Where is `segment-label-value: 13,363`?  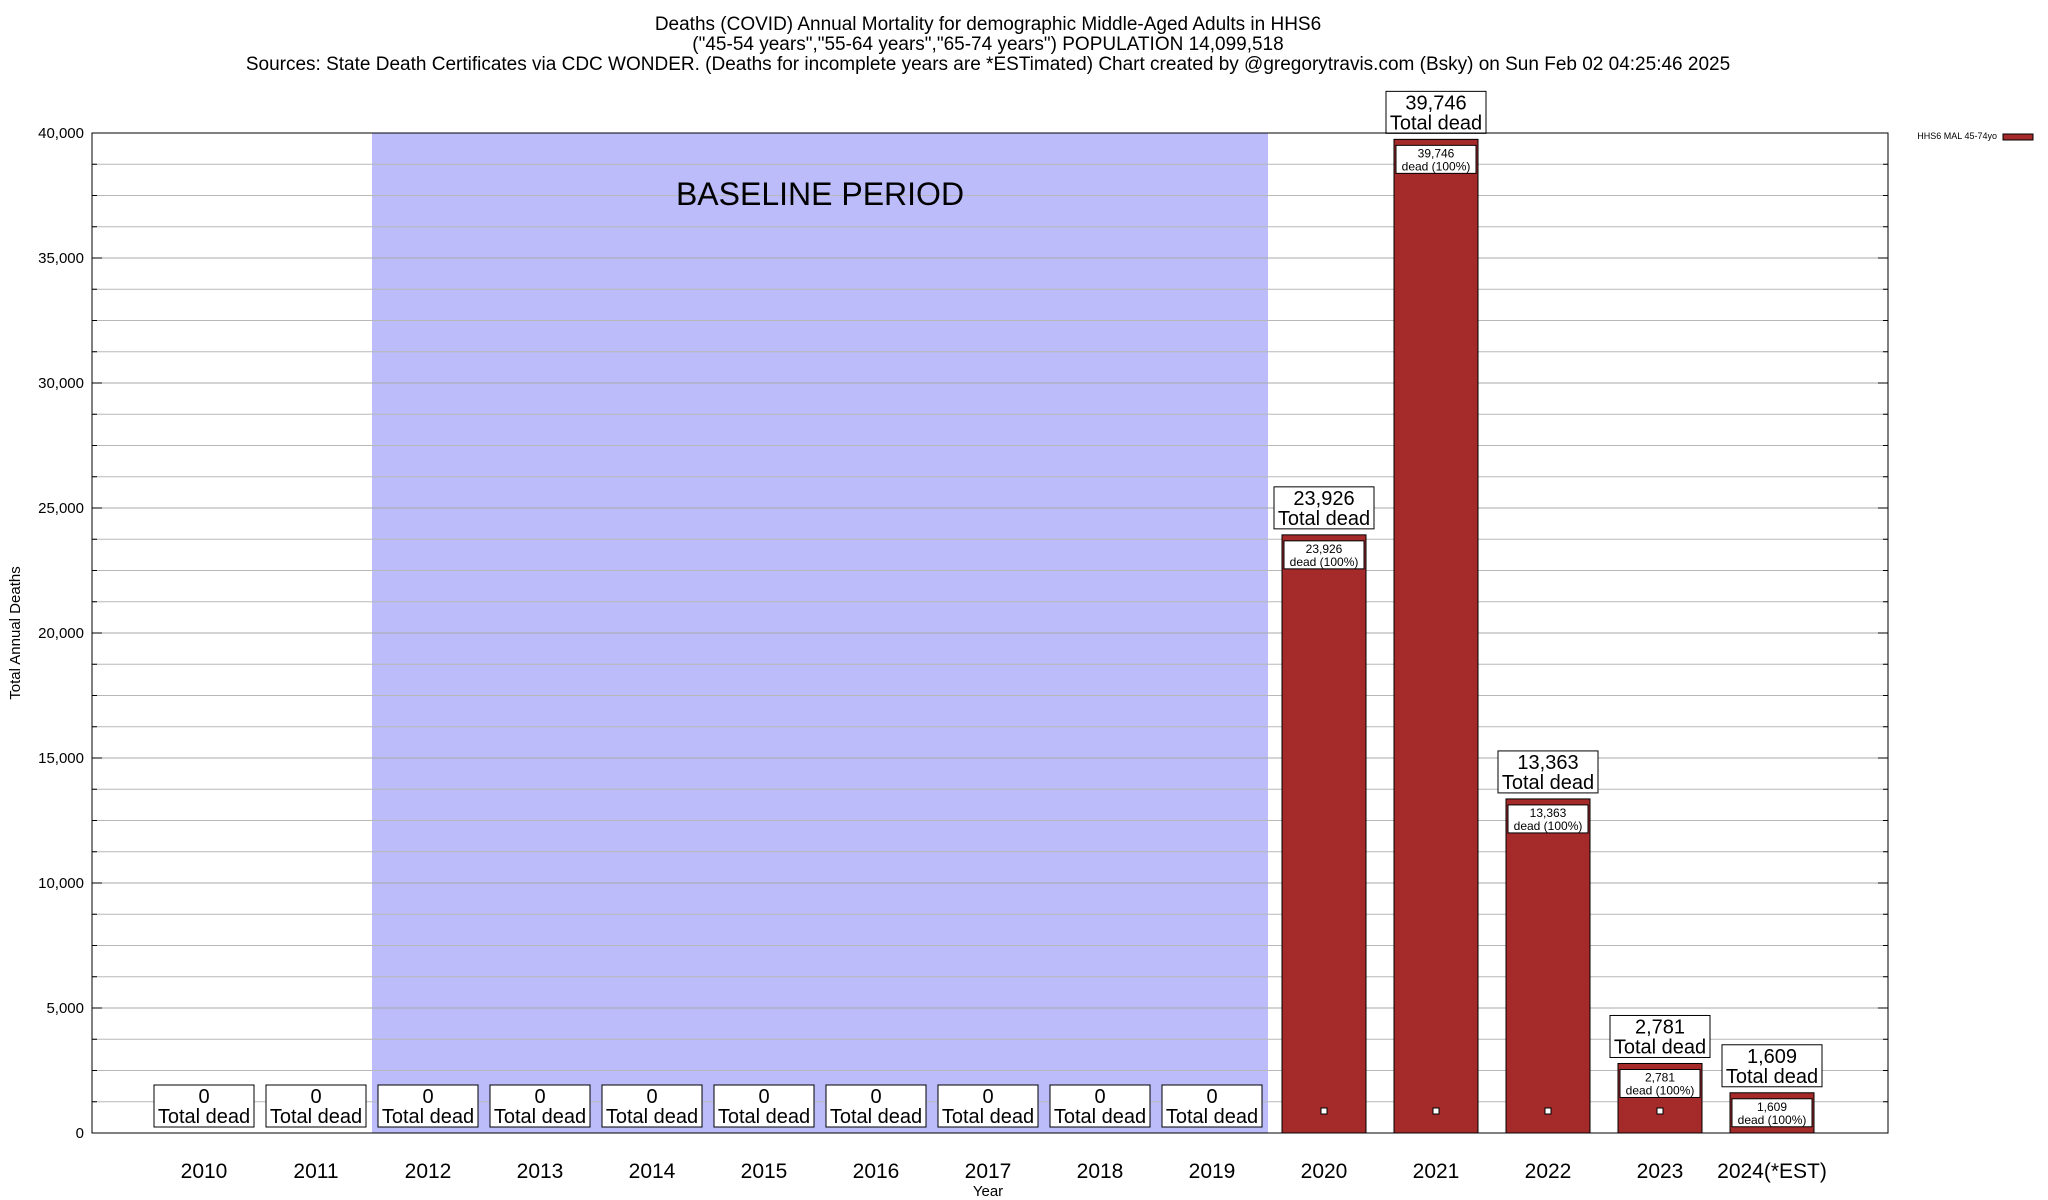
segment-label-value: 13,363 is located at coordinates (1548, 813).